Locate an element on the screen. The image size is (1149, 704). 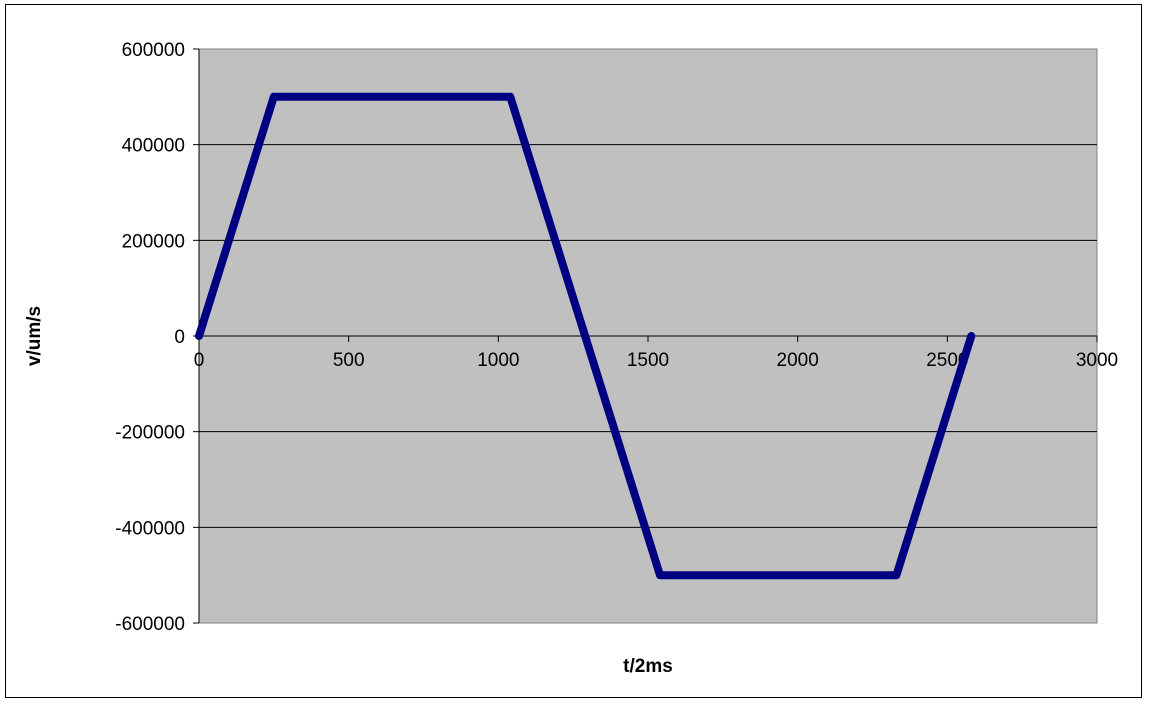
y-tick-label: -400000 is located at coordinates (150, 528).